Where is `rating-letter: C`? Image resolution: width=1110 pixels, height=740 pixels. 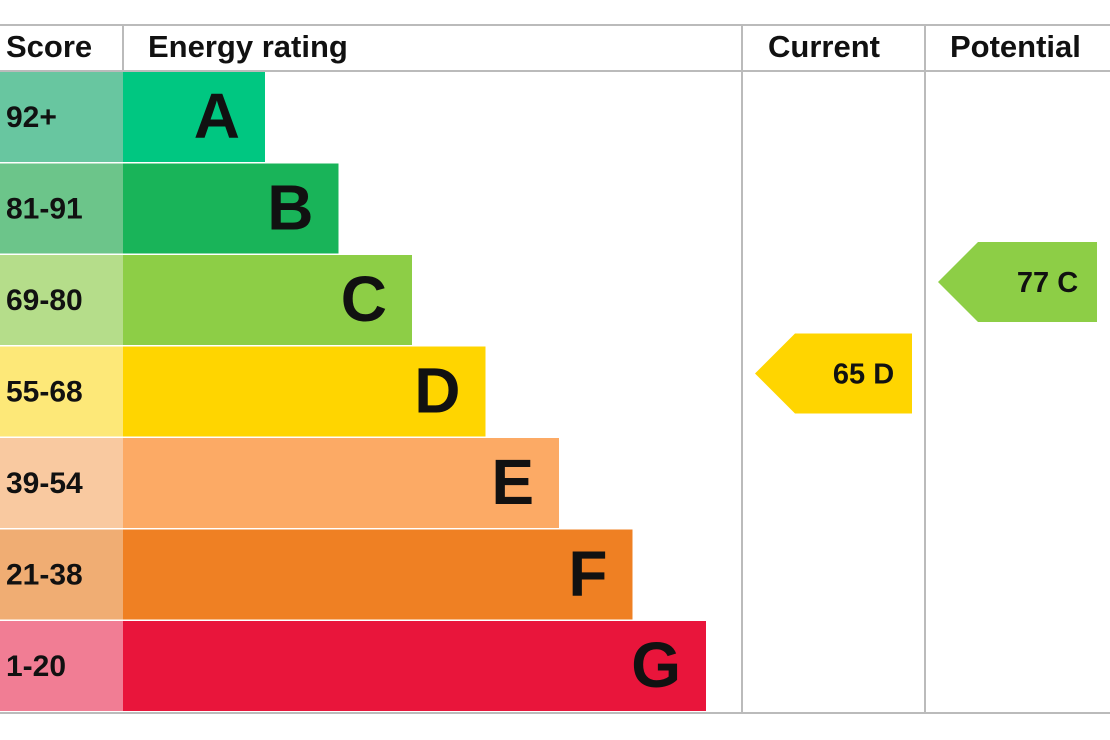 rating-letter: C is located at coordinates (364, 299).